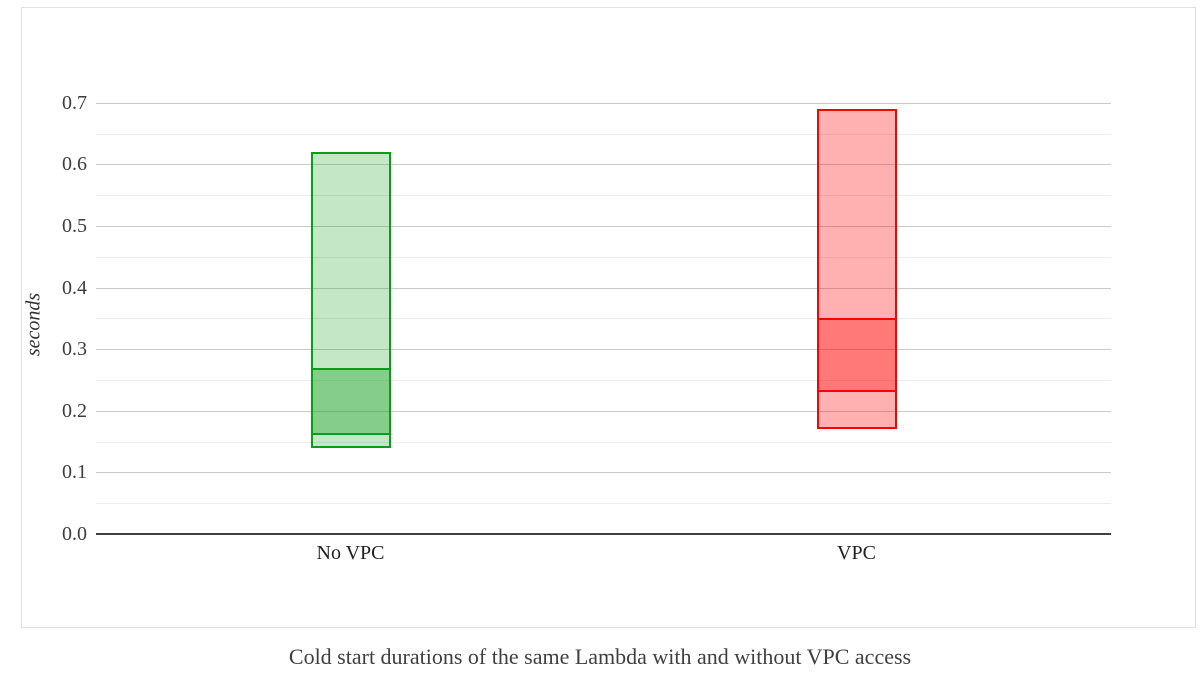 Image resolution: width=1200 pixels, height=690 pixels. What do you see at coordinates (74, 534) in the screenshot?
I see `y-tick-label: 0.0` at bounding box center [74, 534].